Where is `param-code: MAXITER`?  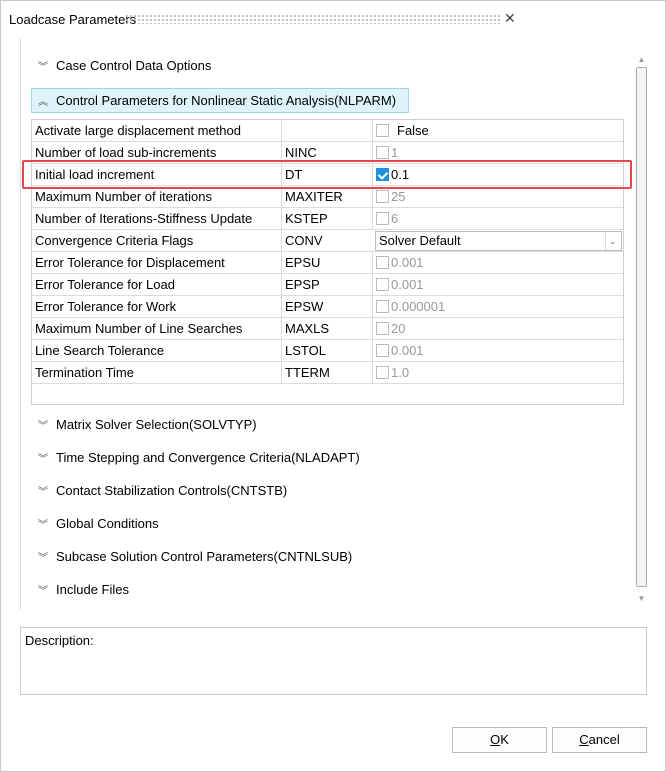
param-code: MAXITER is located at coordinates (326, 196).